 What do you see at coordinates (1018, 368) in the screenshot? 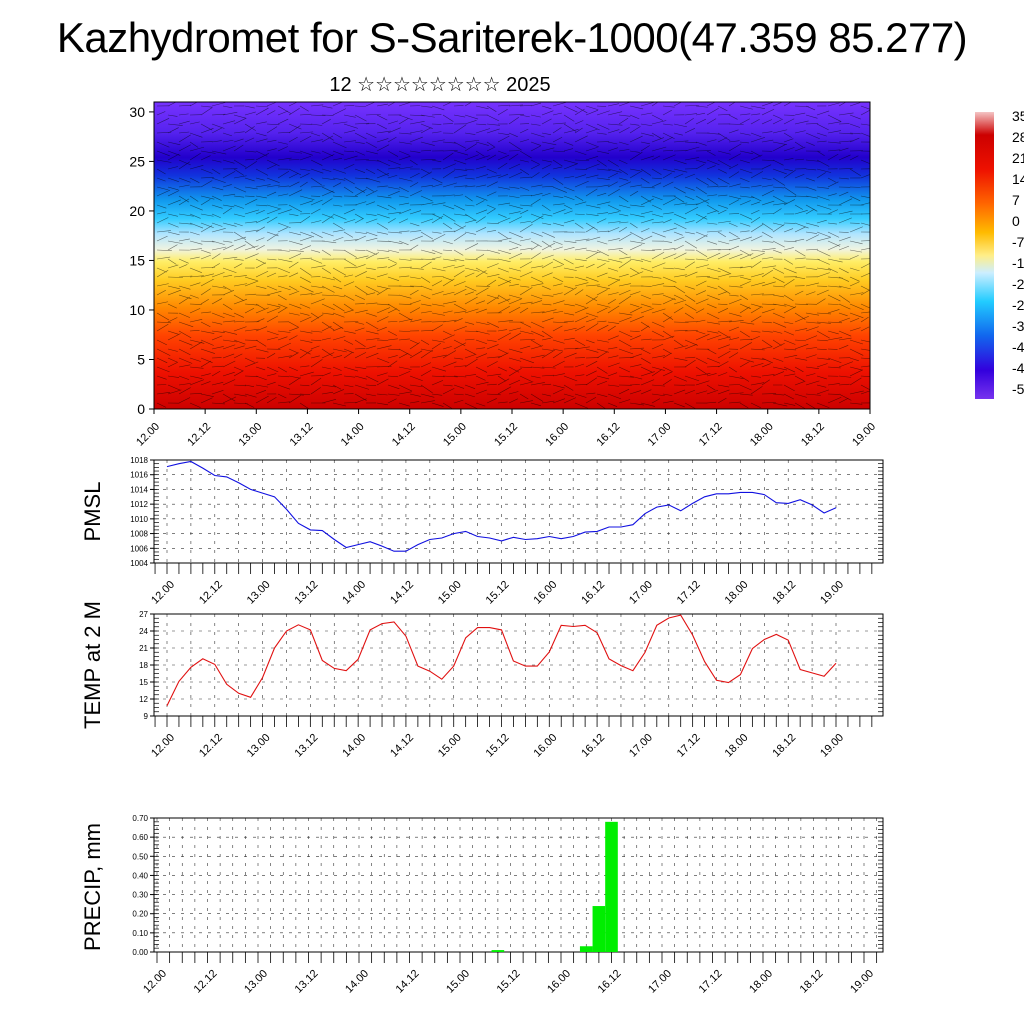
I see `colorbar-label: -49` at bounding box center [1018, 368].